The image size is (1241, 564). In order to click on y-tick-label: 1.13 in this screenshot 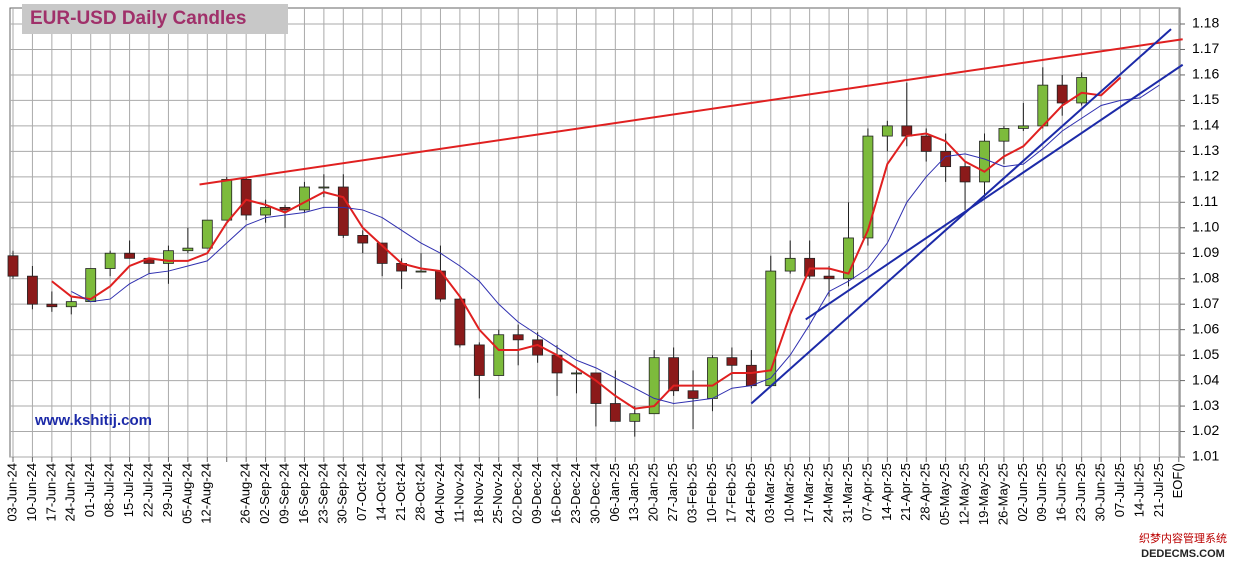, I will do `click(1205, 150)`.